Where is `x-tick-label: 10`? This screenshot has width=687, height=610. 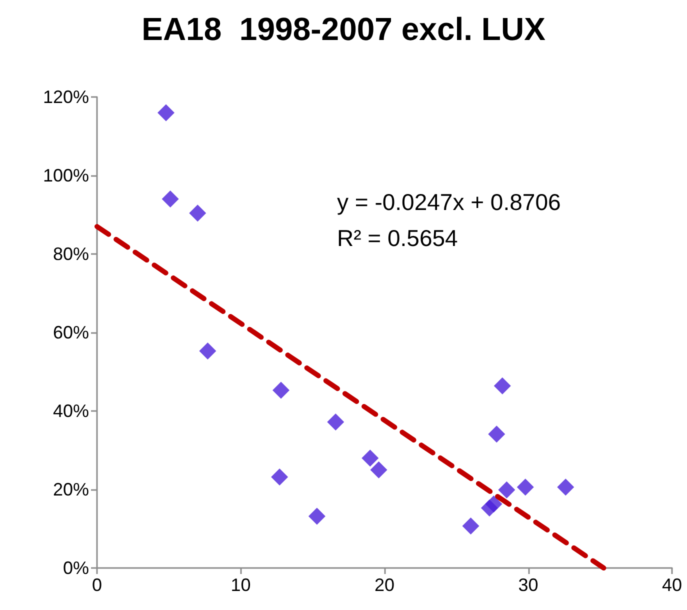 x-tick-label: 10 is located at coordinates (240, 585).